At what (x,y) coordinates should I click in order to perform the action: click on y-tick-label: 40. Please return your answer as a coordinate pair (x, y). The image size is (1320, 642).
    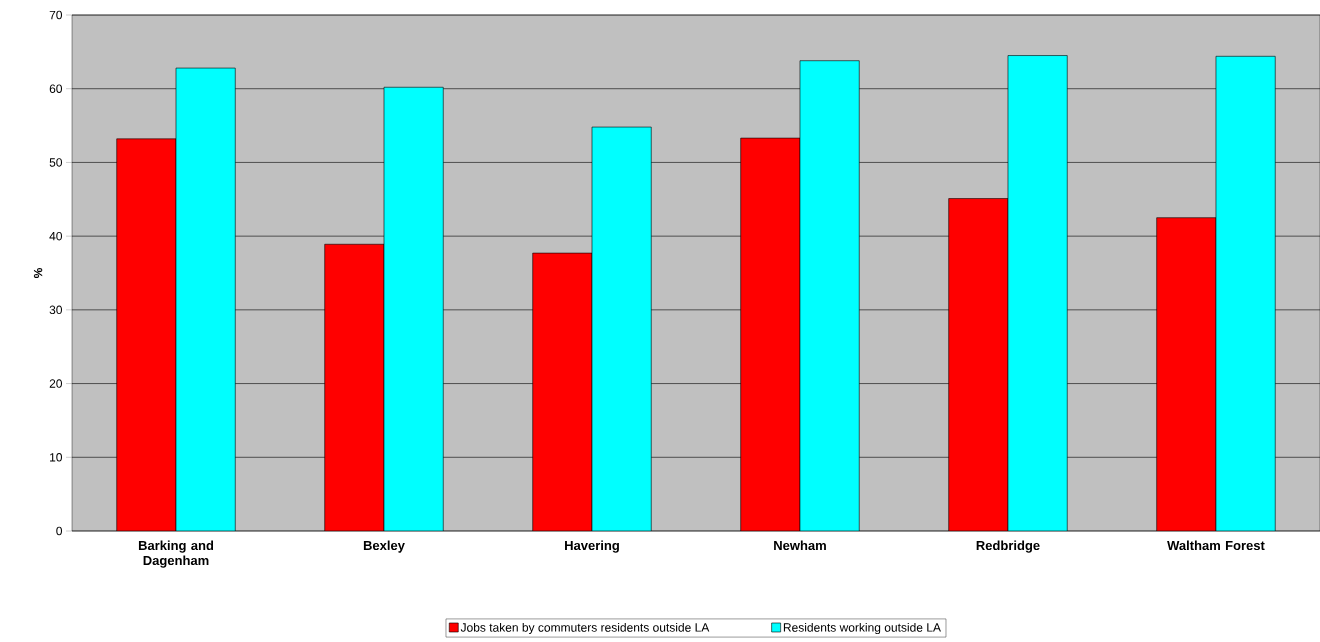
    Looking at the image, I should click on (56, 236).